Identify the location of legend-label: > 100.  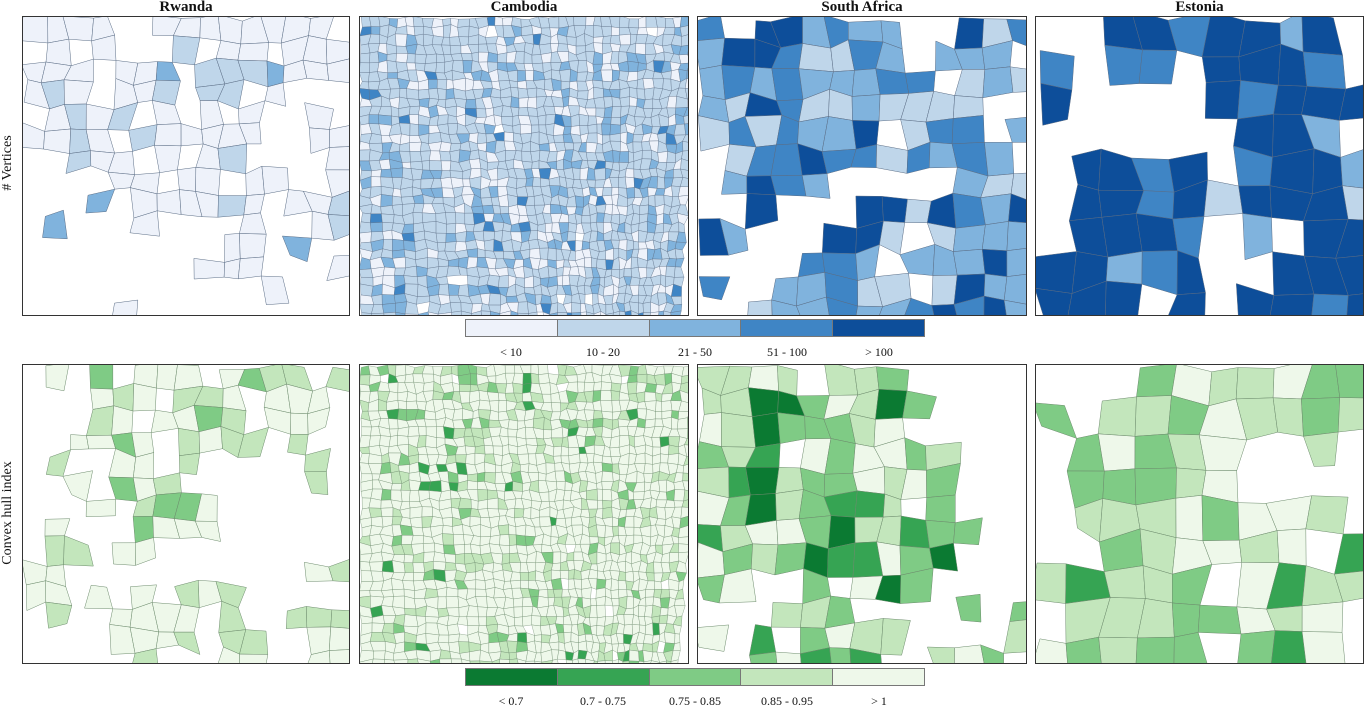
(879, 352).